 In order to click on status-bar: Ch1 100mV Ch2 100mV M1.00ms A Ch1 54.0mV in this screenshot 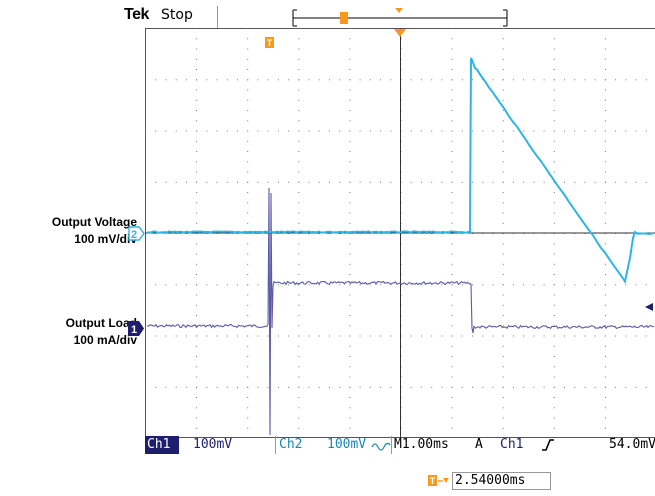, I will do `click(400, 445)`.